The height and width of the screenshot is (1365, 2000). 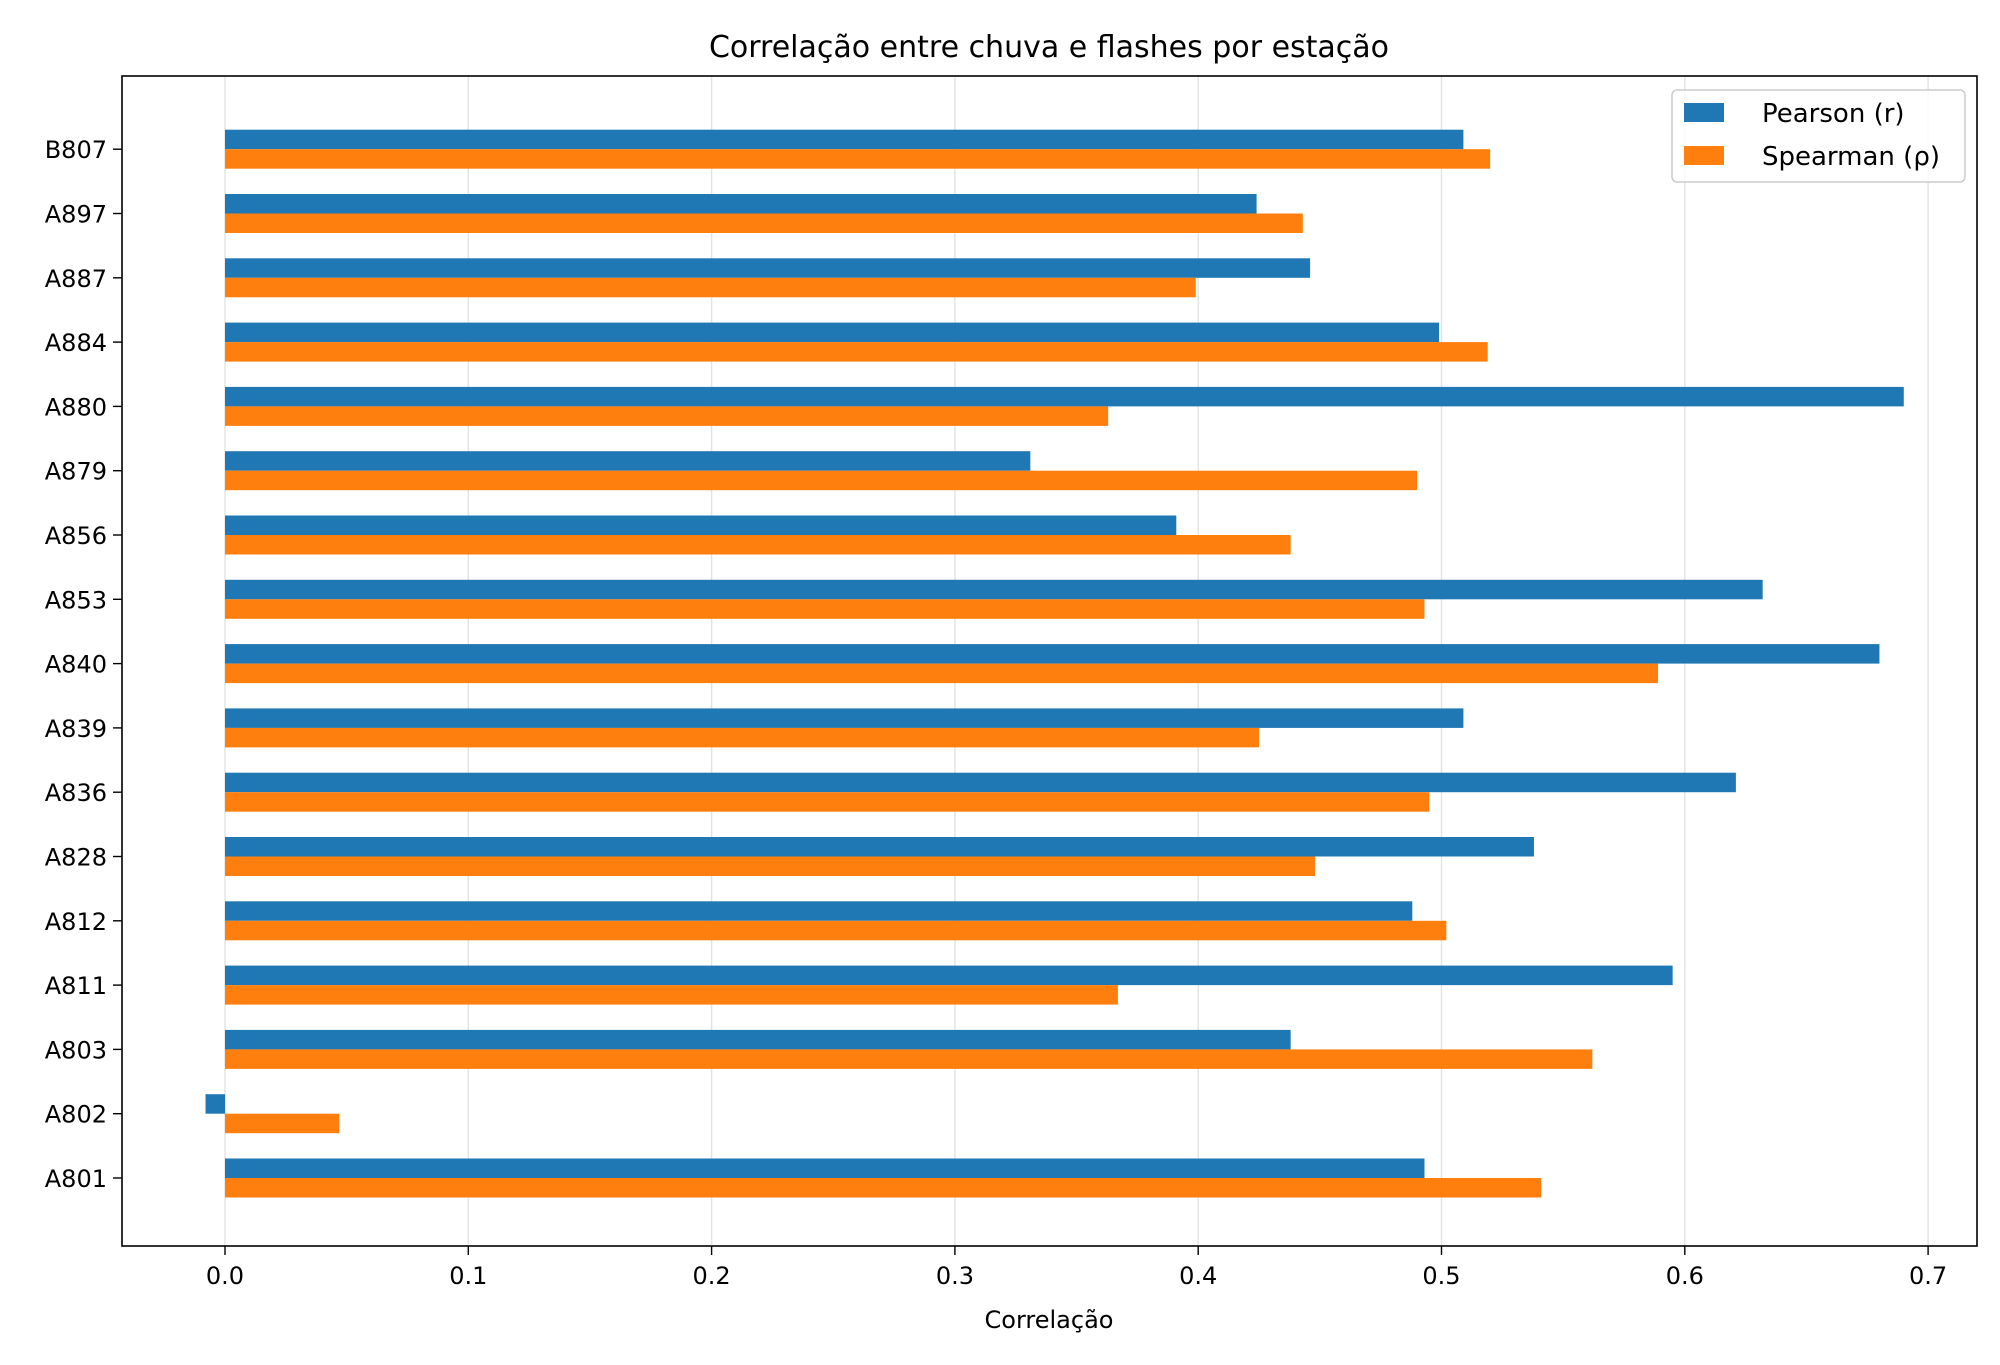 I want to click on bar-pearson-a897, so click(x=741, y=204).